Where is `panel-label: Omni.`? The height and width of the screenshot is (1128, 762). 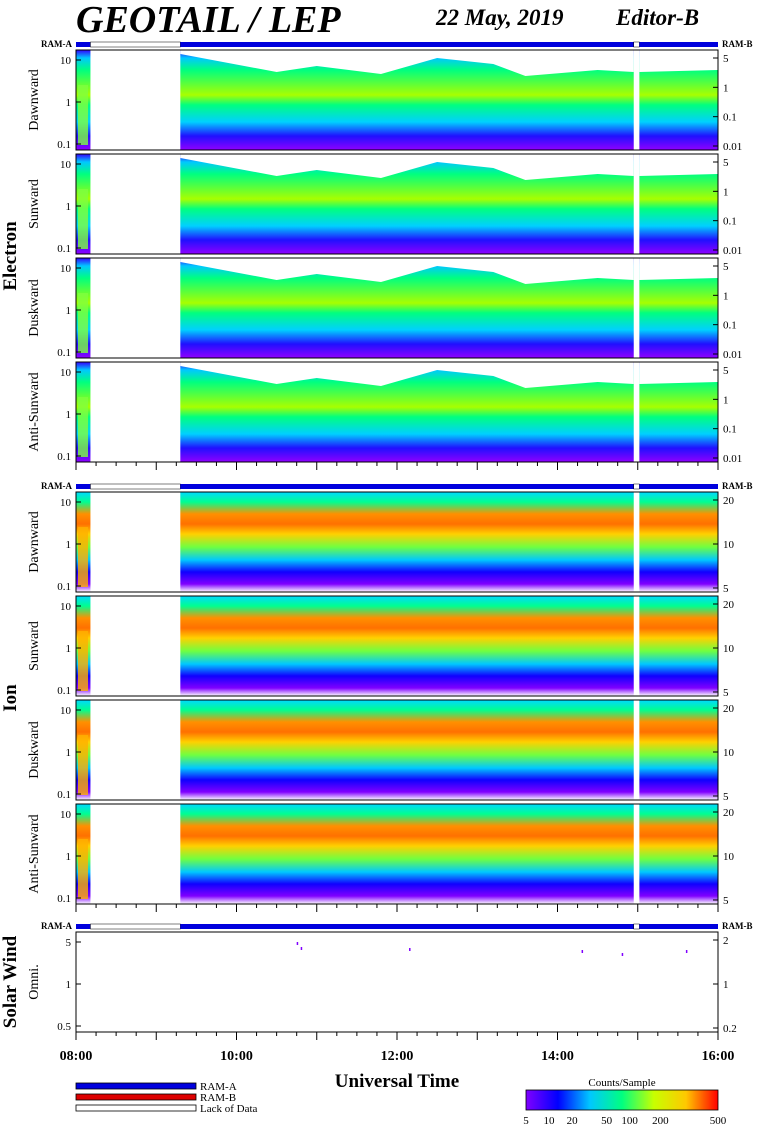
panel-label: Omni. is located at coordinates (34, 981).